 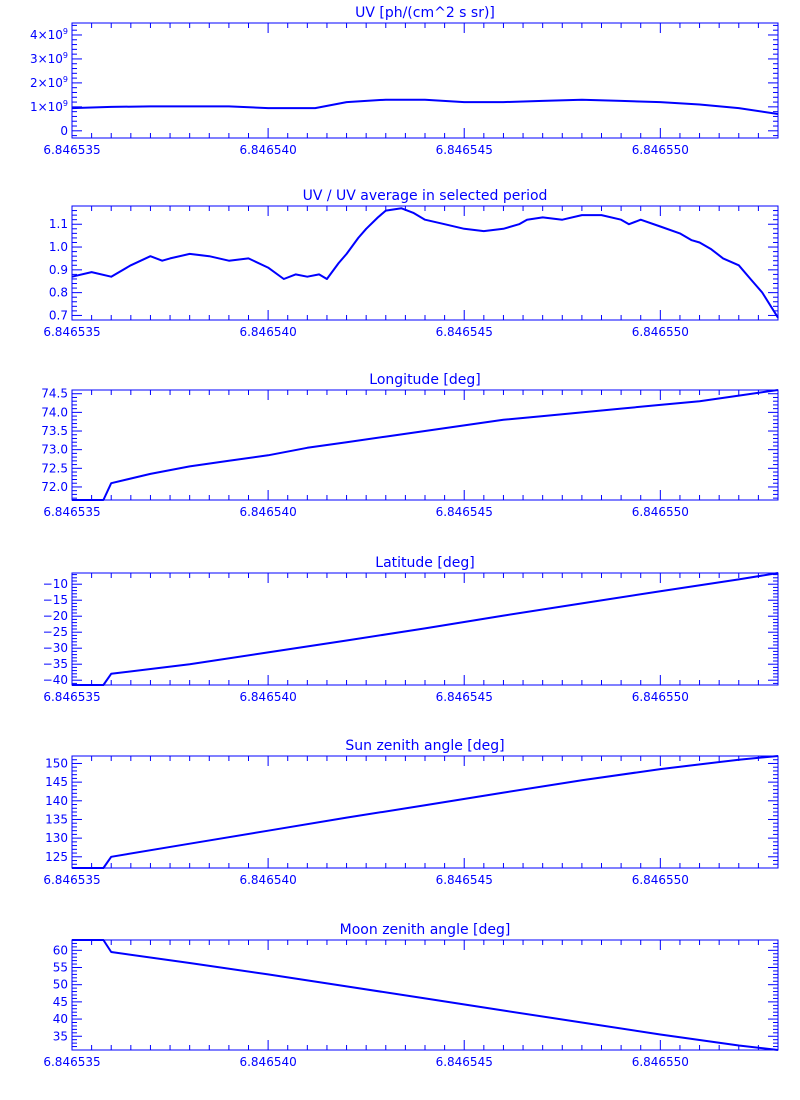 I want to click on y-tick-label: 3×10⁹, so click(x=49, y=58).